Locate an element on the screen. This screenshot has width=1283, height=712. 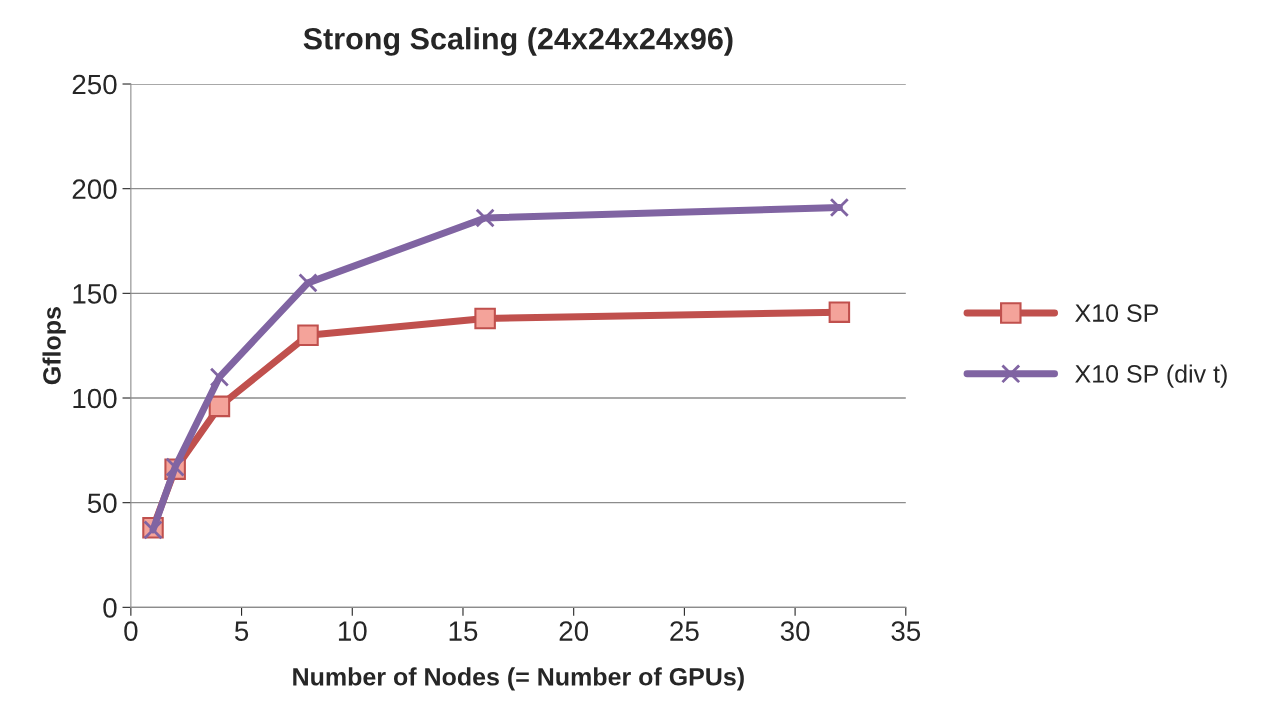
y-axis-title: Gflops is located at coordinates (54, 346).